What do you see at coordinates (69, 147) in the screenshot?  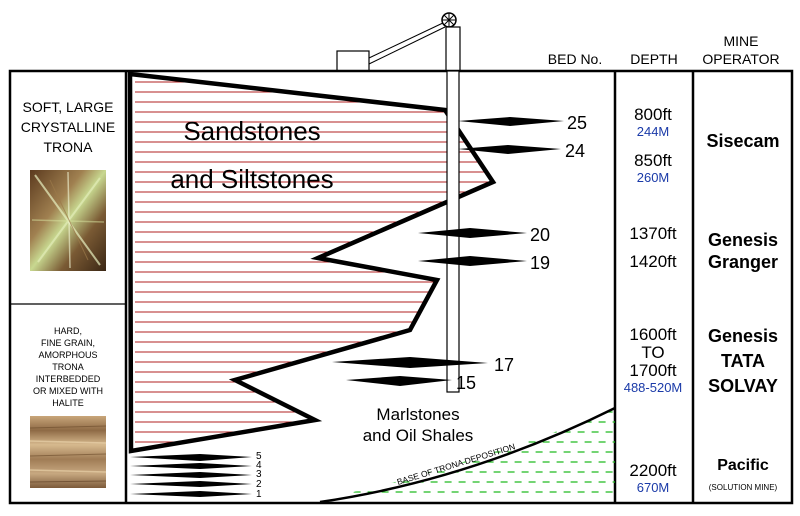 I see `soft-trona-line-3: TRONA` at bounding box center [69, 147].